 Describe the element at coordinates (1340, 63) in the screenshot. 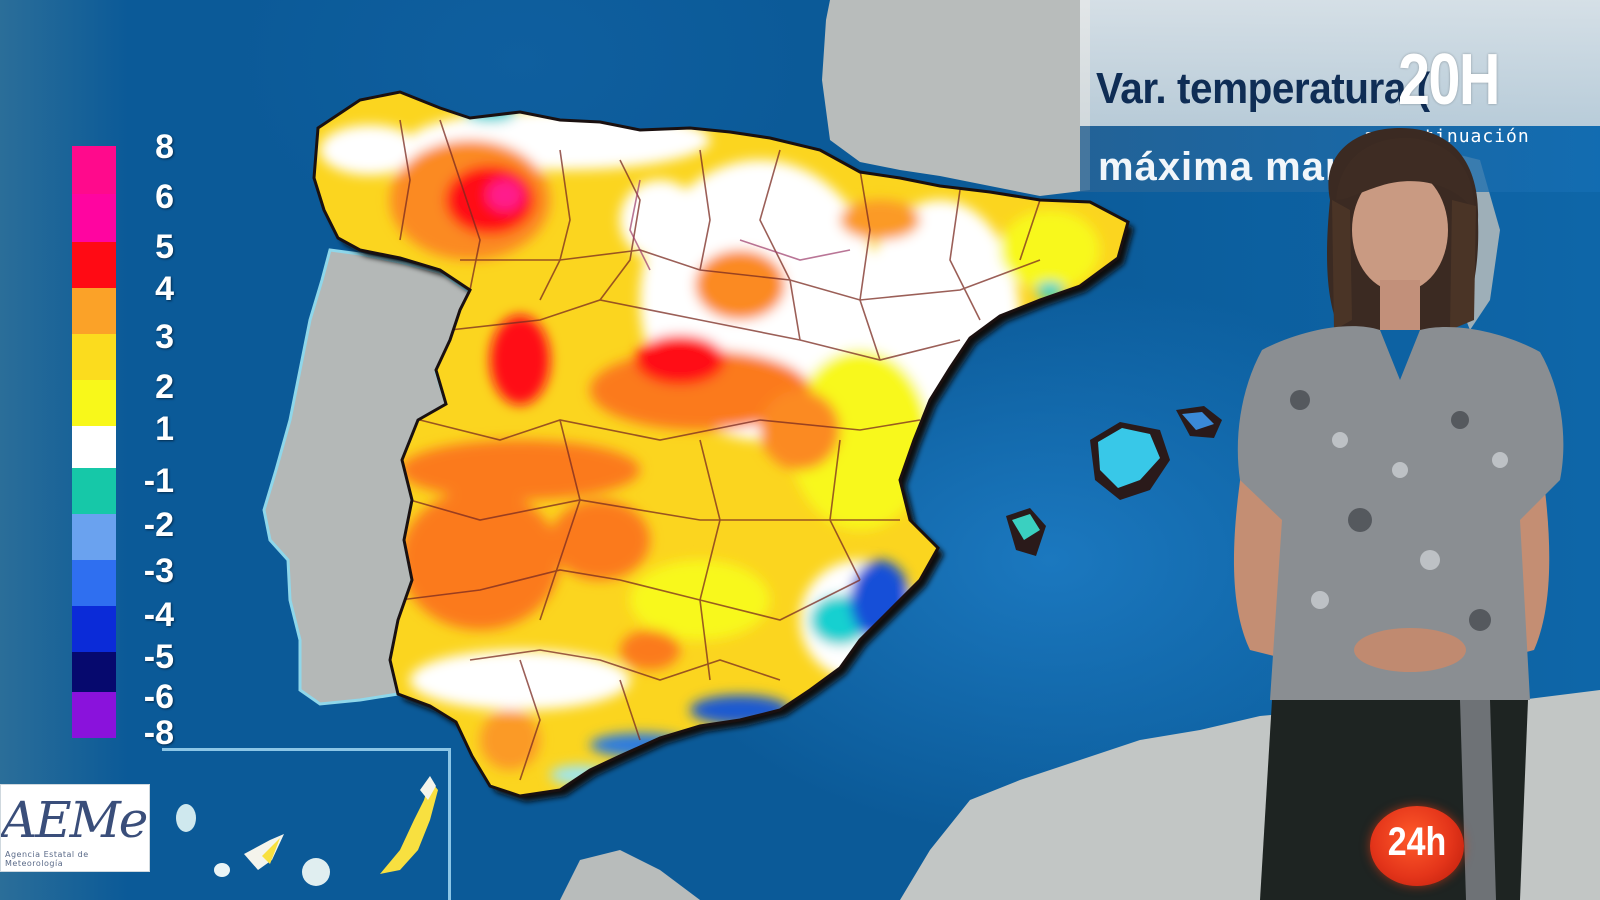

I see `title-banner-top` at that location.